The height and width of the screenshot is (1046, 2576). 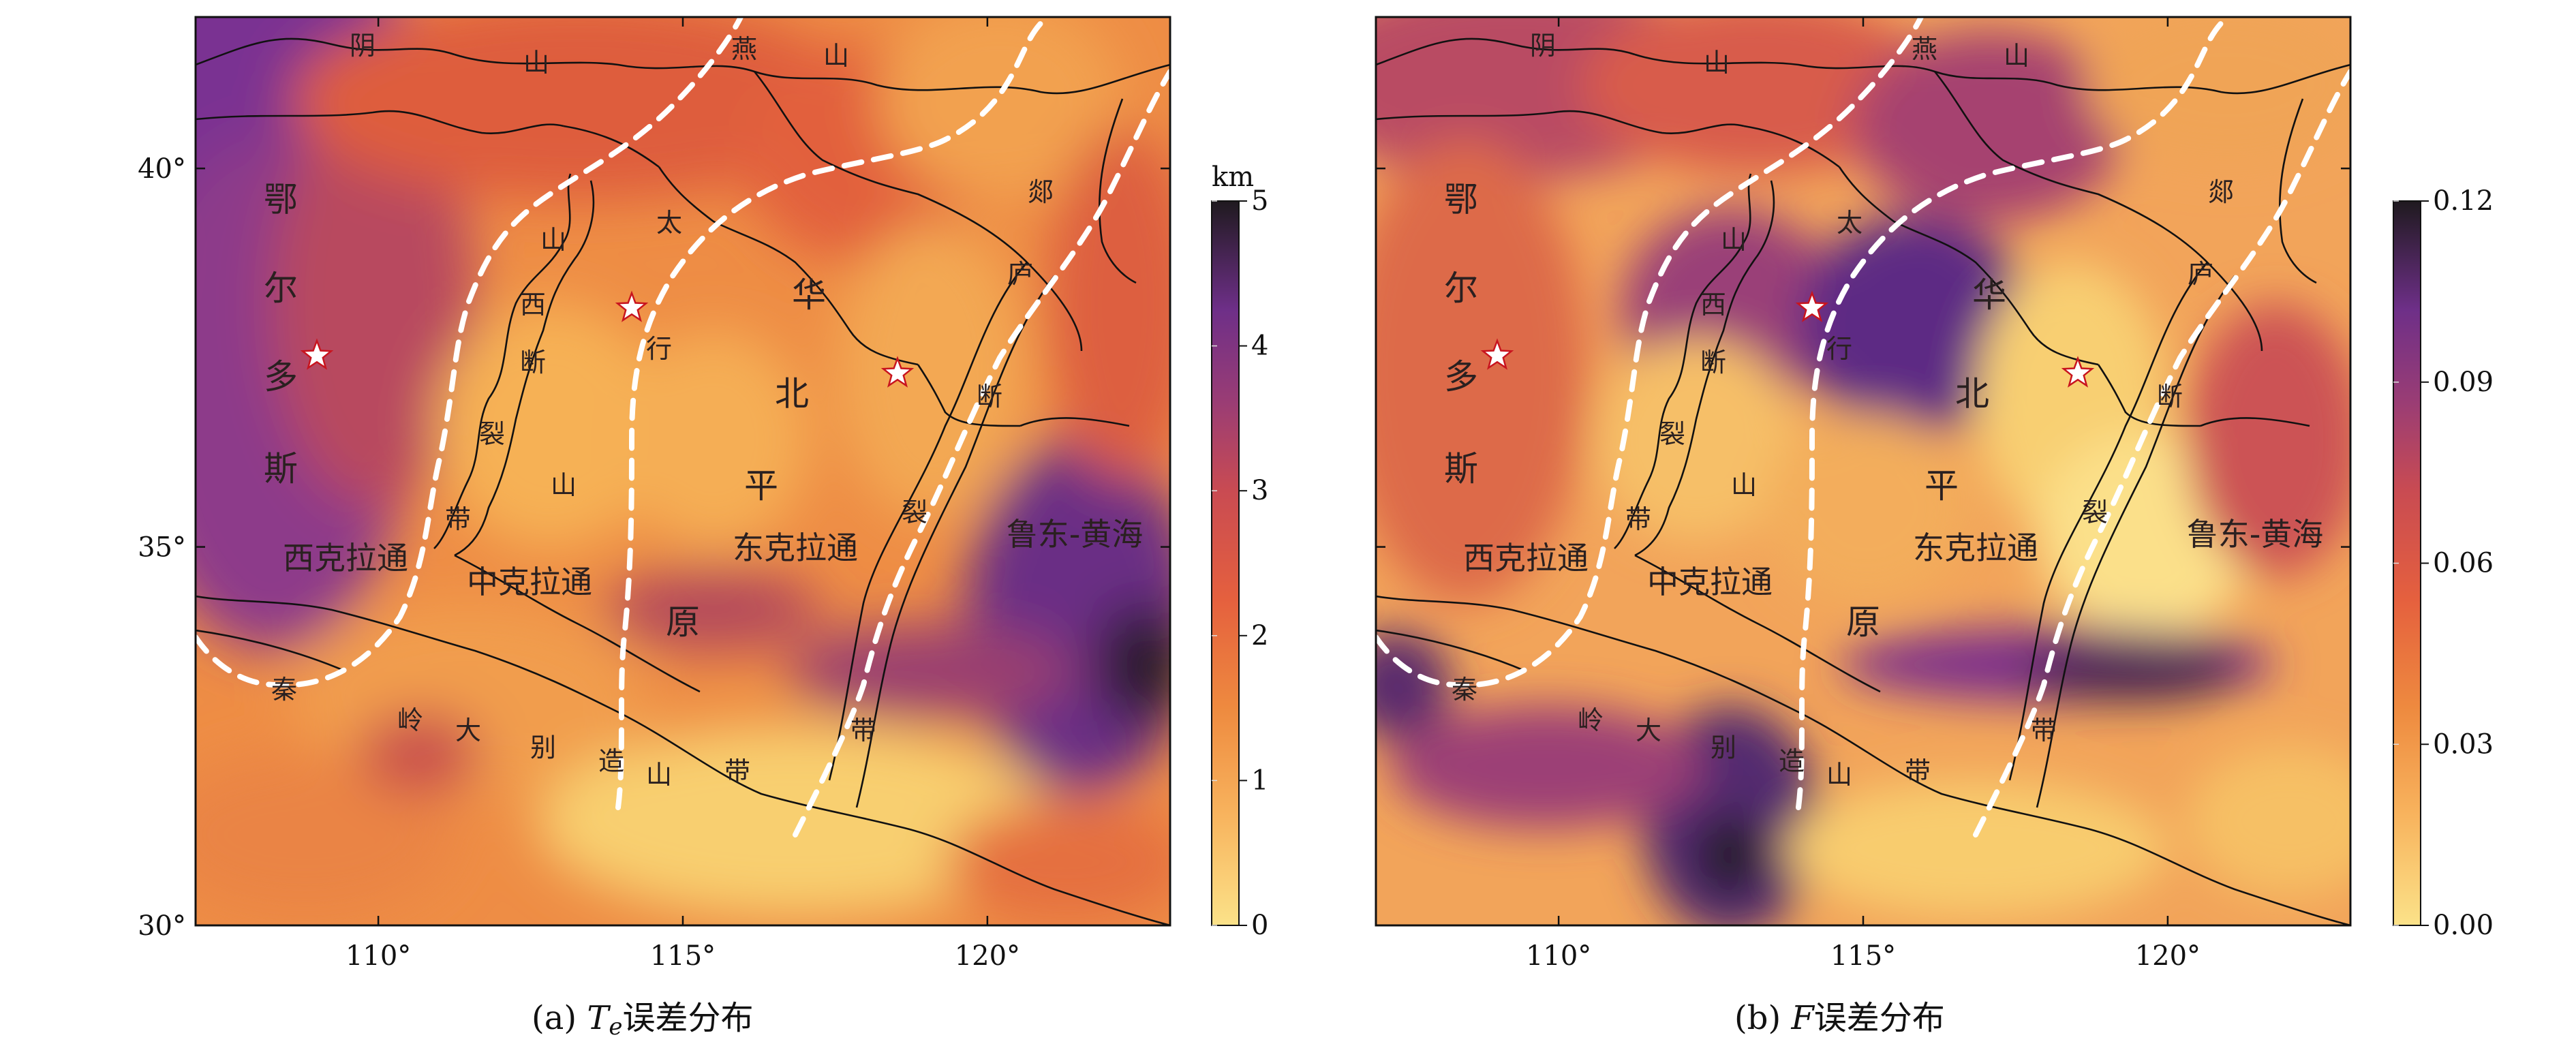 What do you see at coordinates (1259, 491) in the screenshot?
I see `colorbar-tick-label: 3` at bounding box center [1259, 491].